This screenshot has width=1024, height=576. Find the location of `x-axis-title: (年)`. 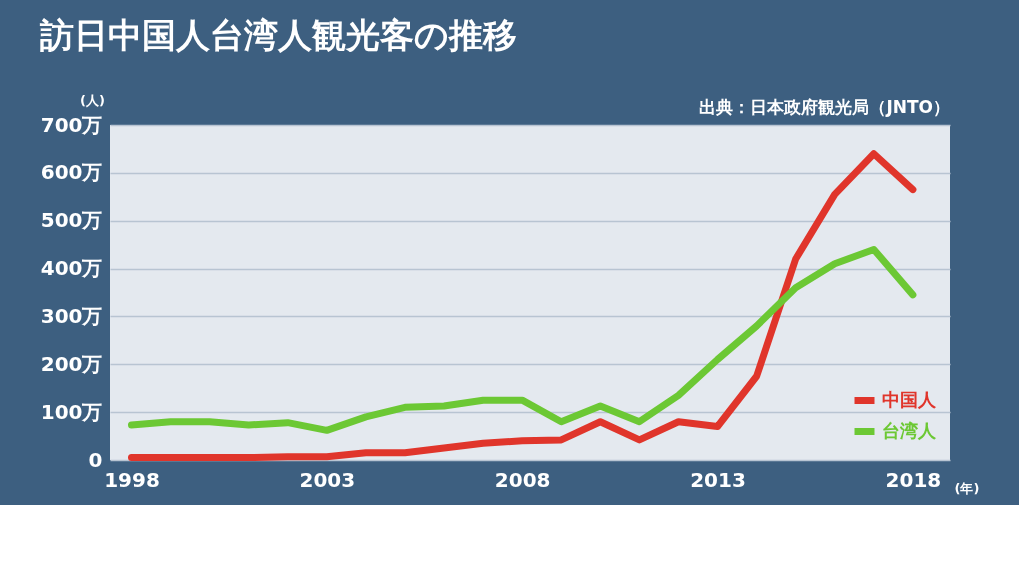

x-axis-title: (年) is located at coordinates (967, 488).